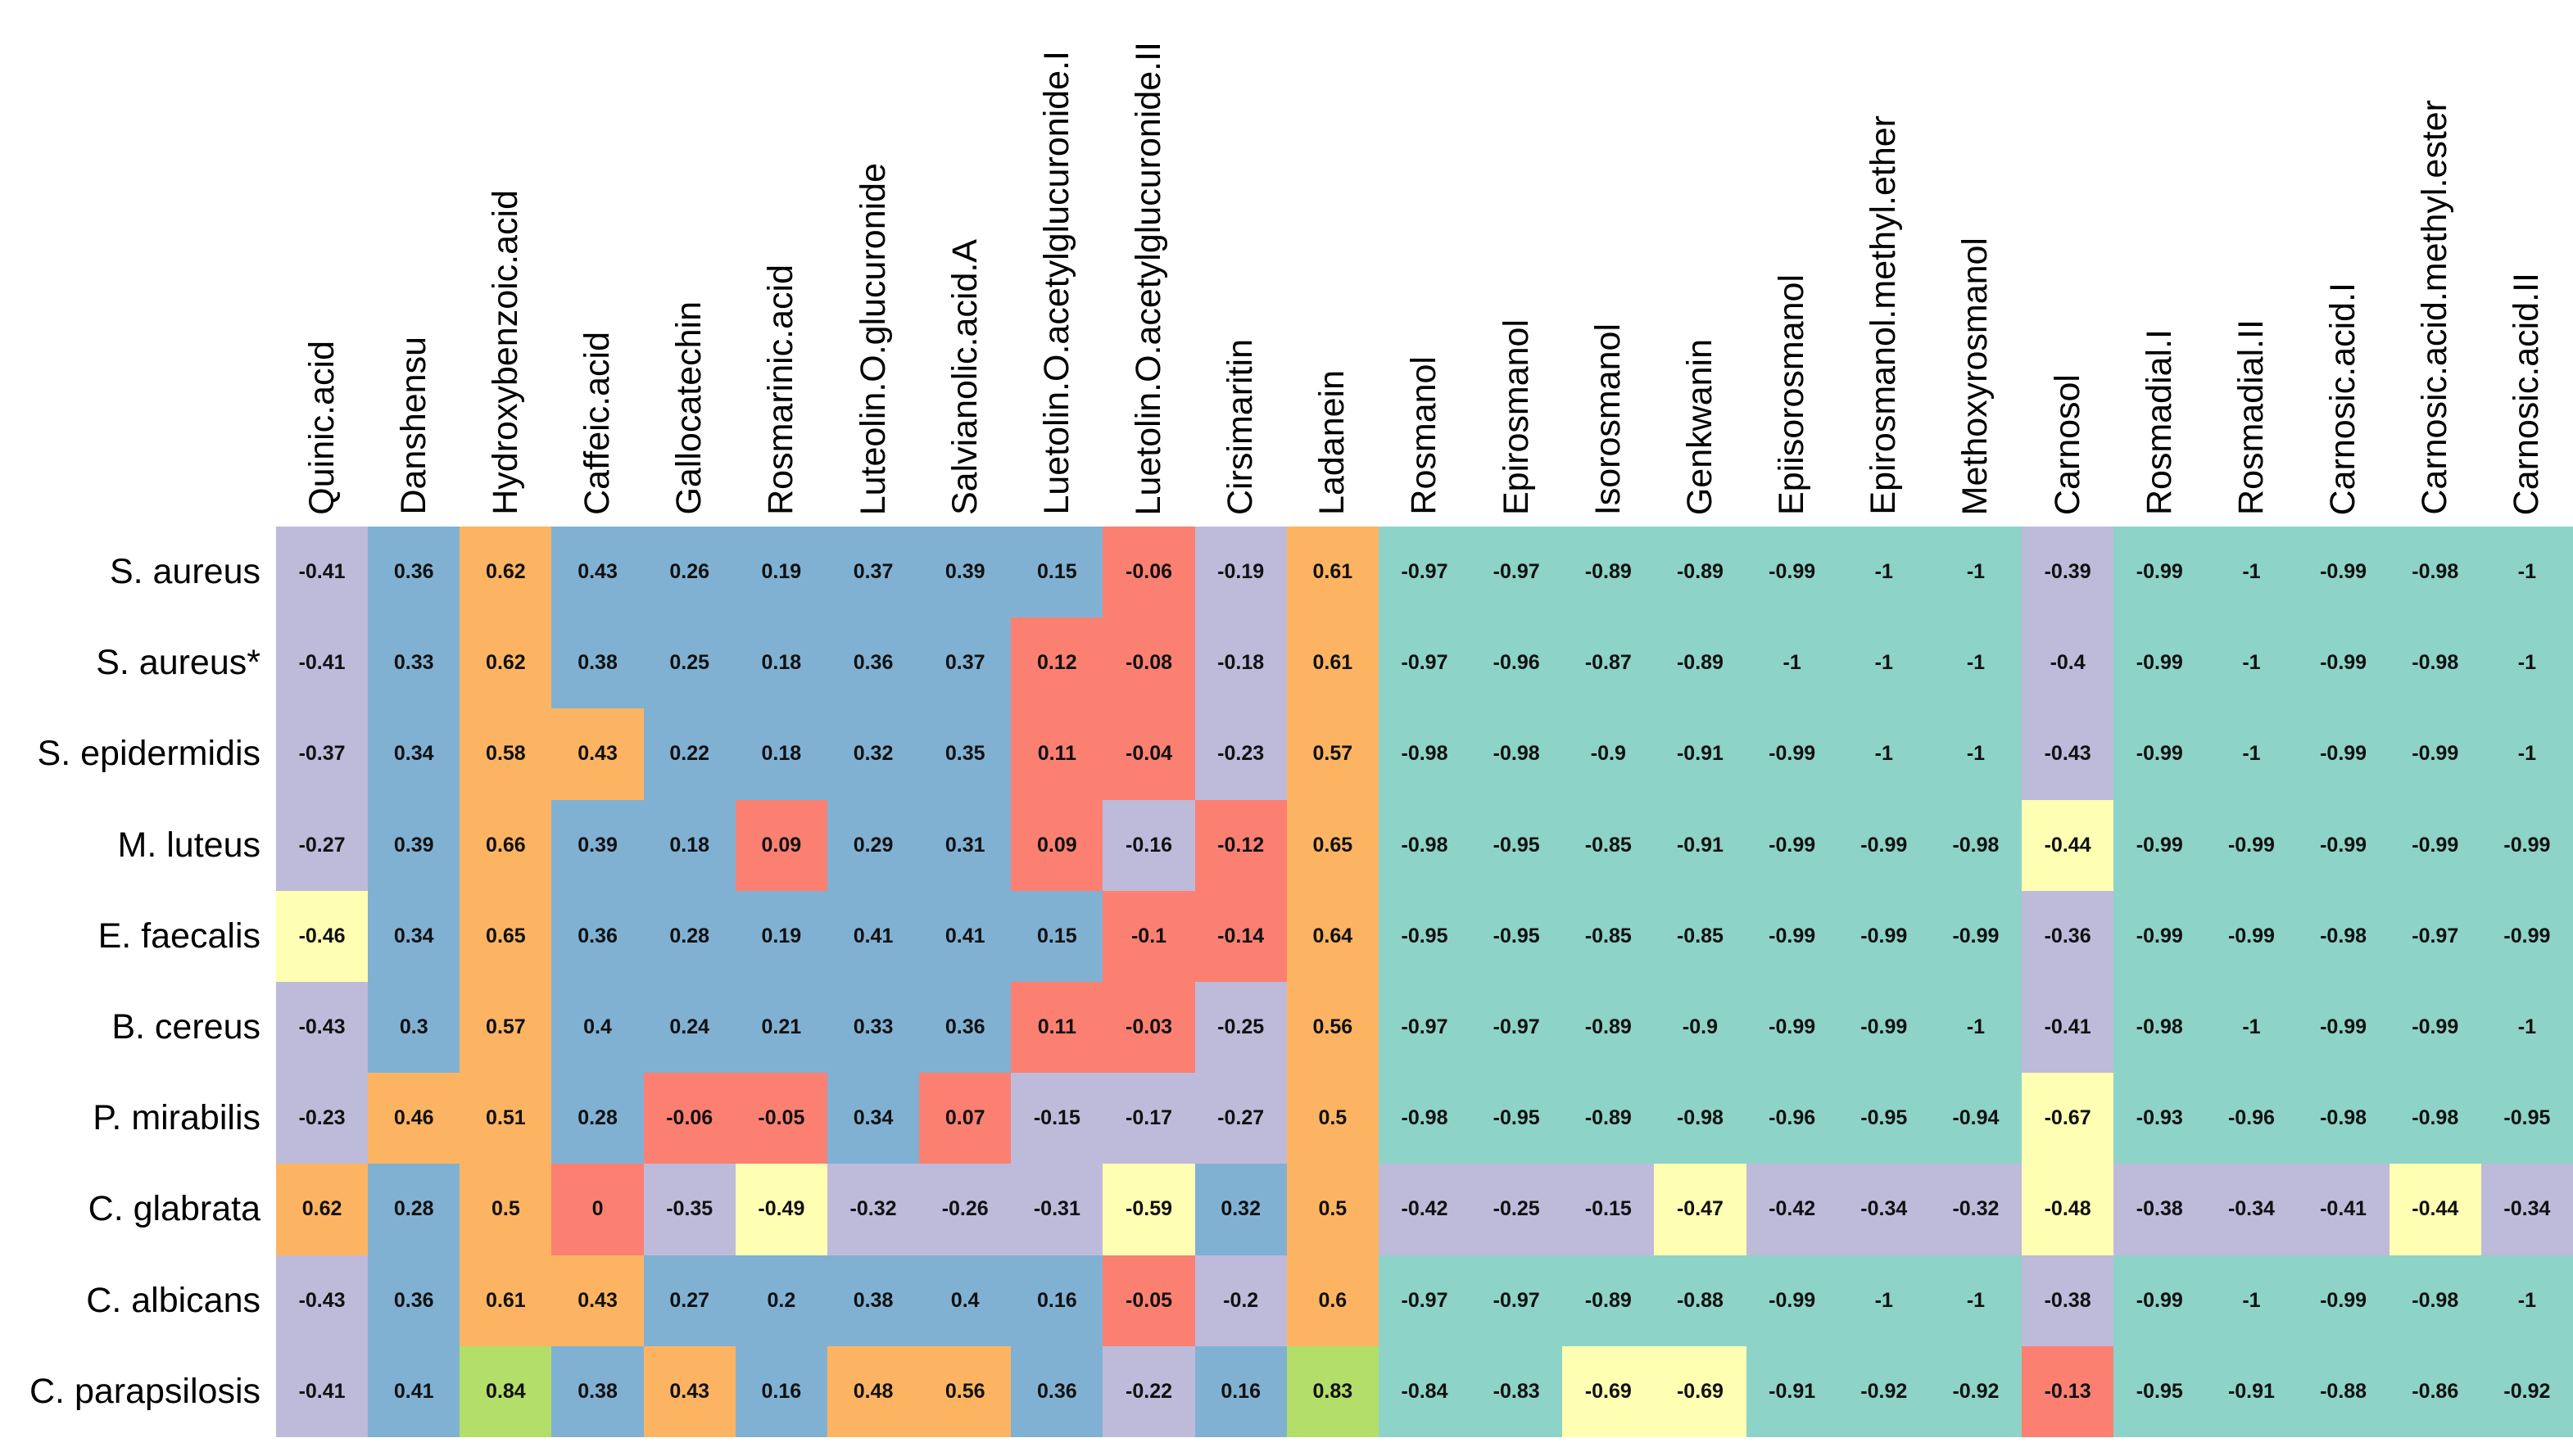 The width and height of the screenshot is (2573, 1456). What do you see at coordinates (690, 414) in the screenshot?
I see `column-header-slot: Gallocatechin` at bounding box center [690, 414].